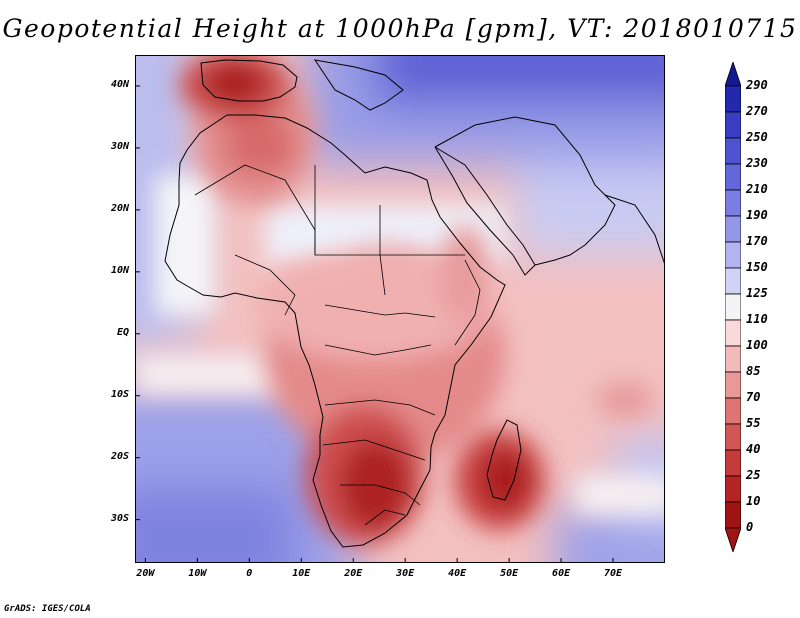  Describe the element at coordinates (753, 501) in the screenshot. I see `colorbar-label: 10` at that location.